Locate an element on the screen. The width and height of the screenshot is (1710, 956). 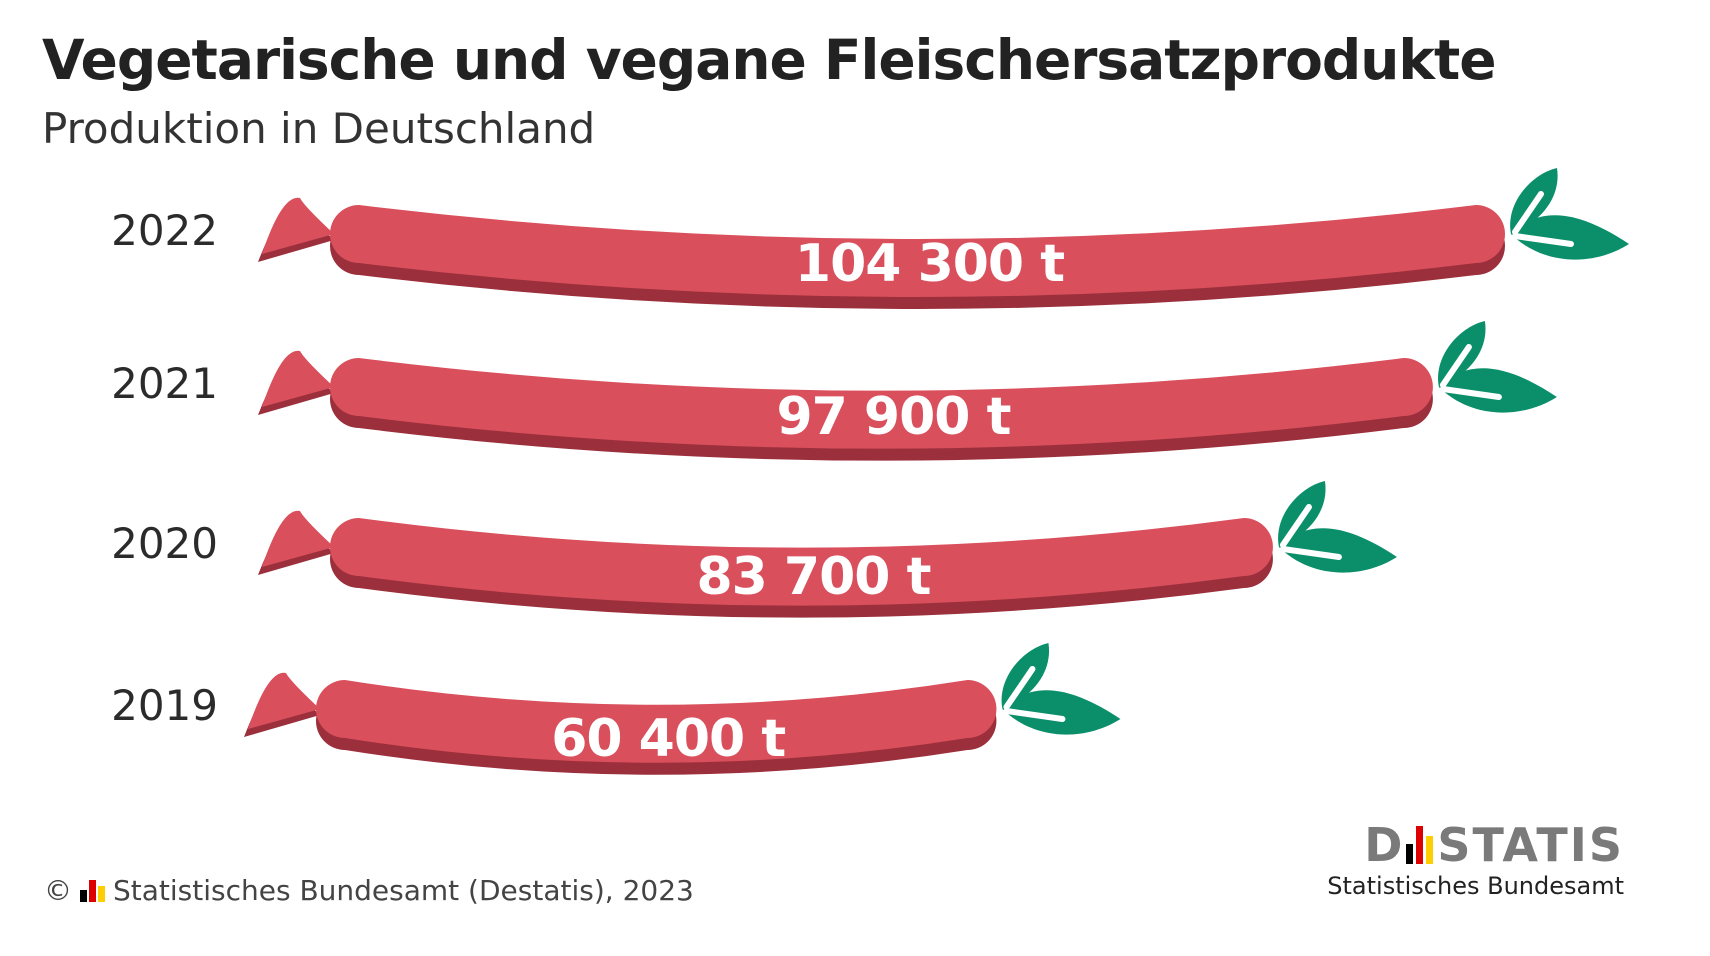
sausage-bar-2019: 2019 60 400 t is located at coordinates (616, 709).